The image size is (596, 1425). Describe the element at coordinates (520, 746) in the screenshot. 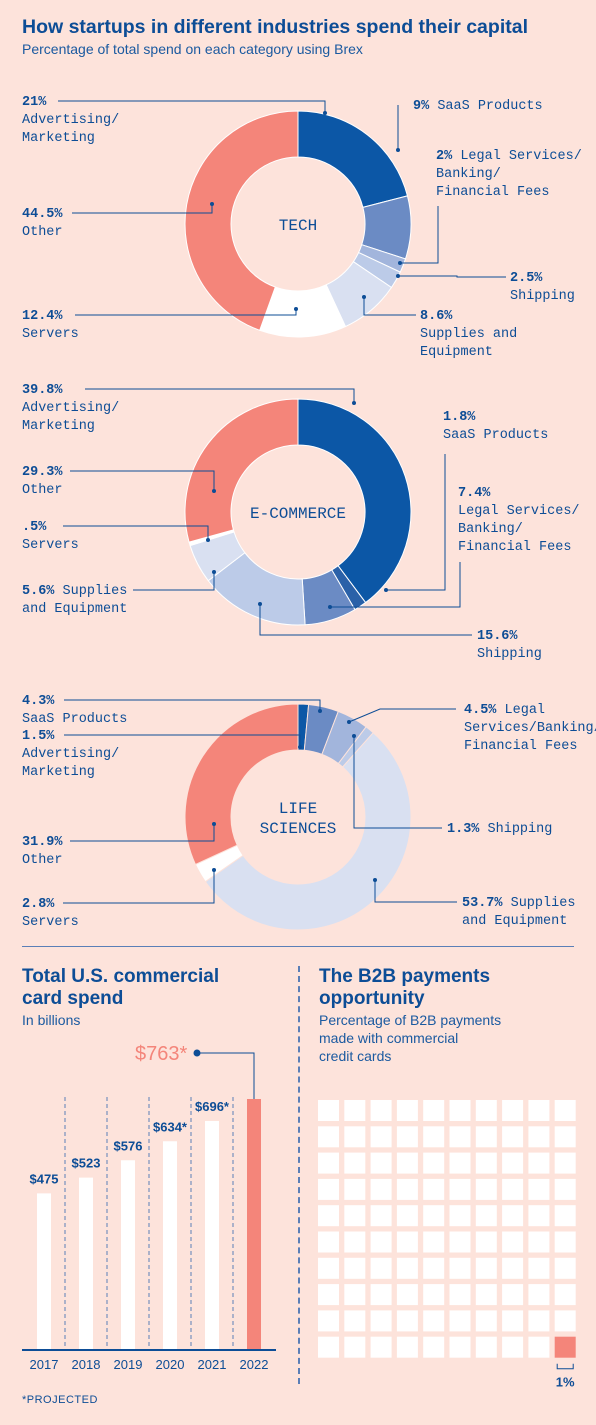

I see `slice-name: Financial Fees` at that location.